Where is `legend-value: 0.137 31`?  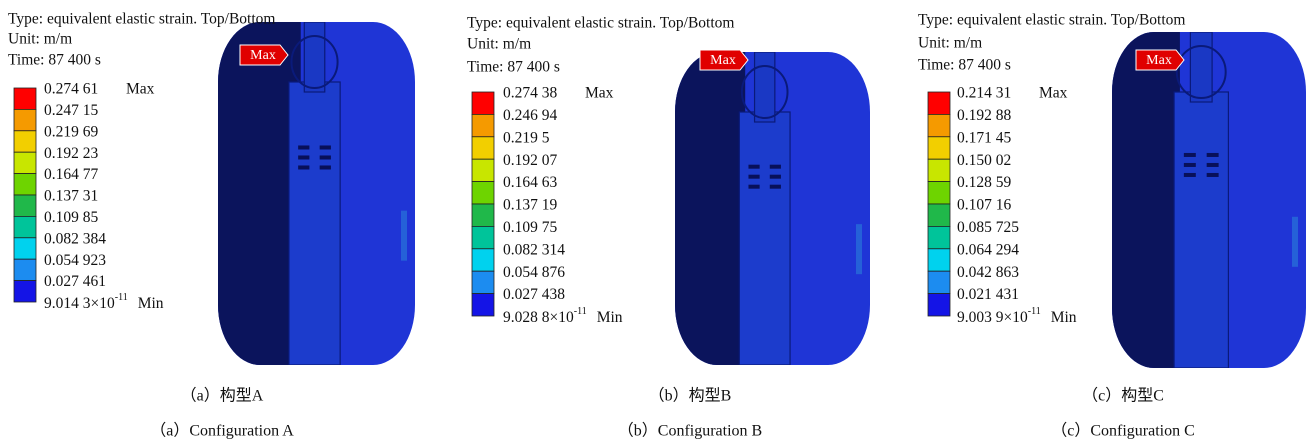 legend-value: 0.137 31 is located at coordinates (71, 196).